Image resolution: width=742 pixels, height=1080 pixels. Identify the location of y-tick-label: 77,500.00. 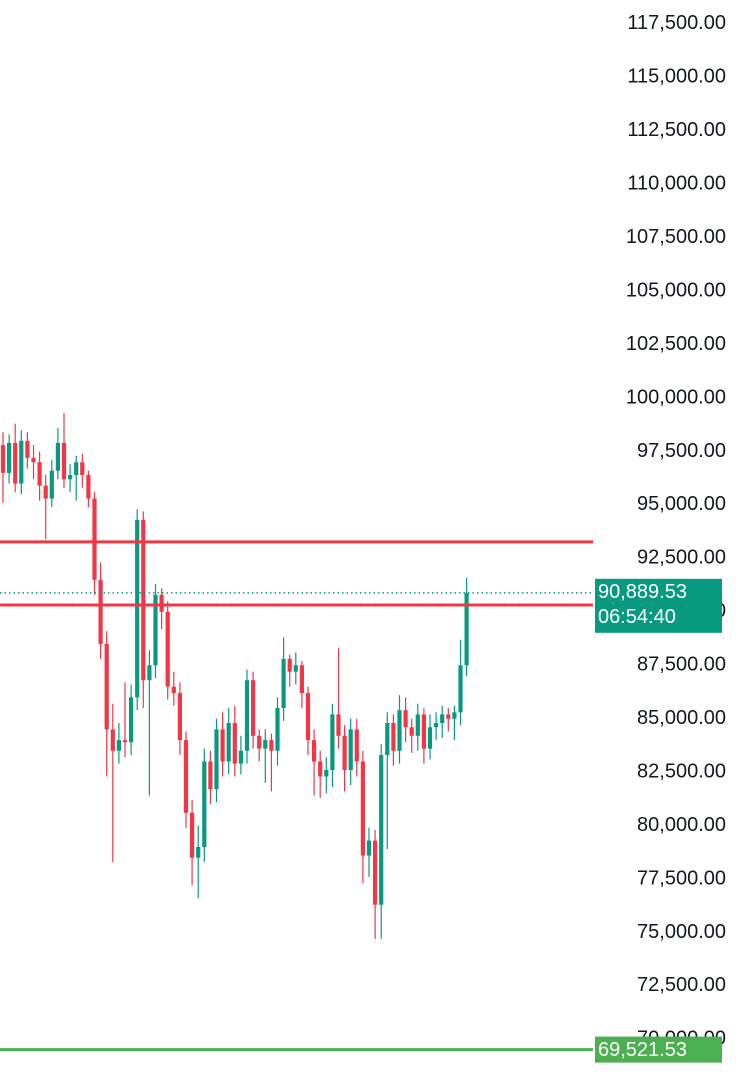
(681, 878).